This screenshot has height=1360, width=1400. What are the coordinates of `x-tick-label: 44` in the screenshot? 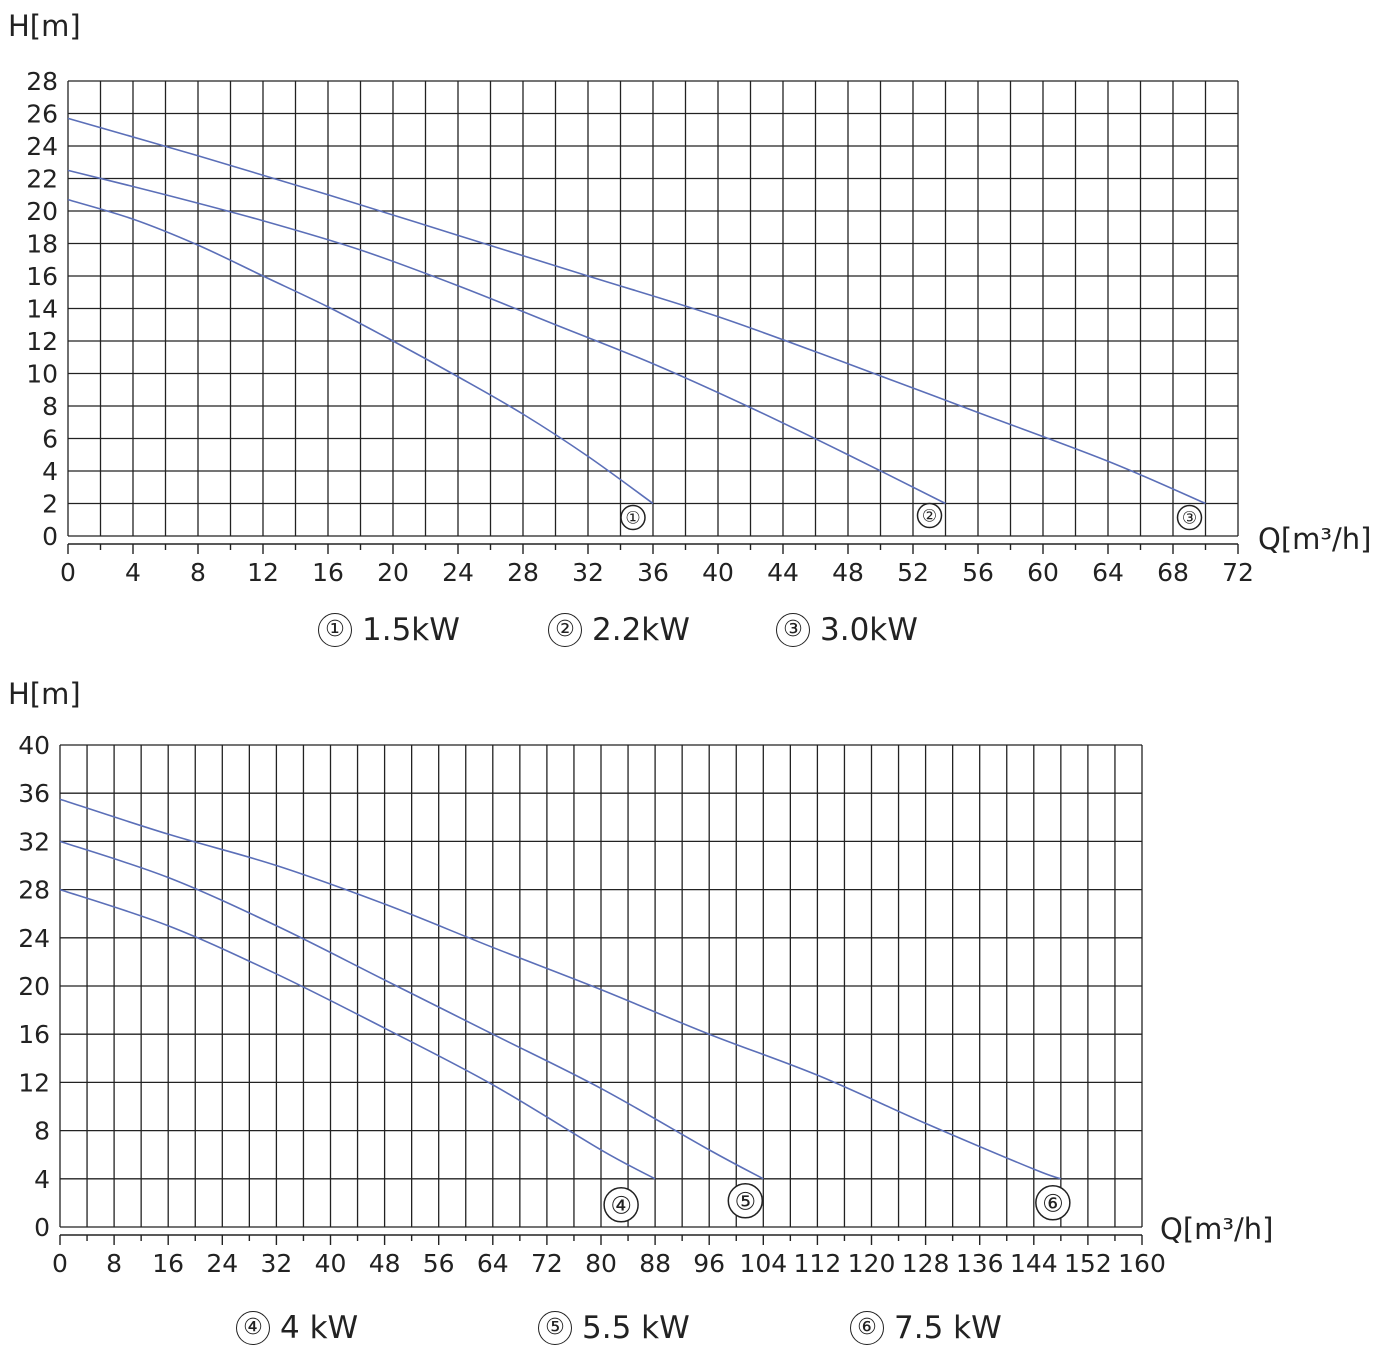 It's located at (783, 572).